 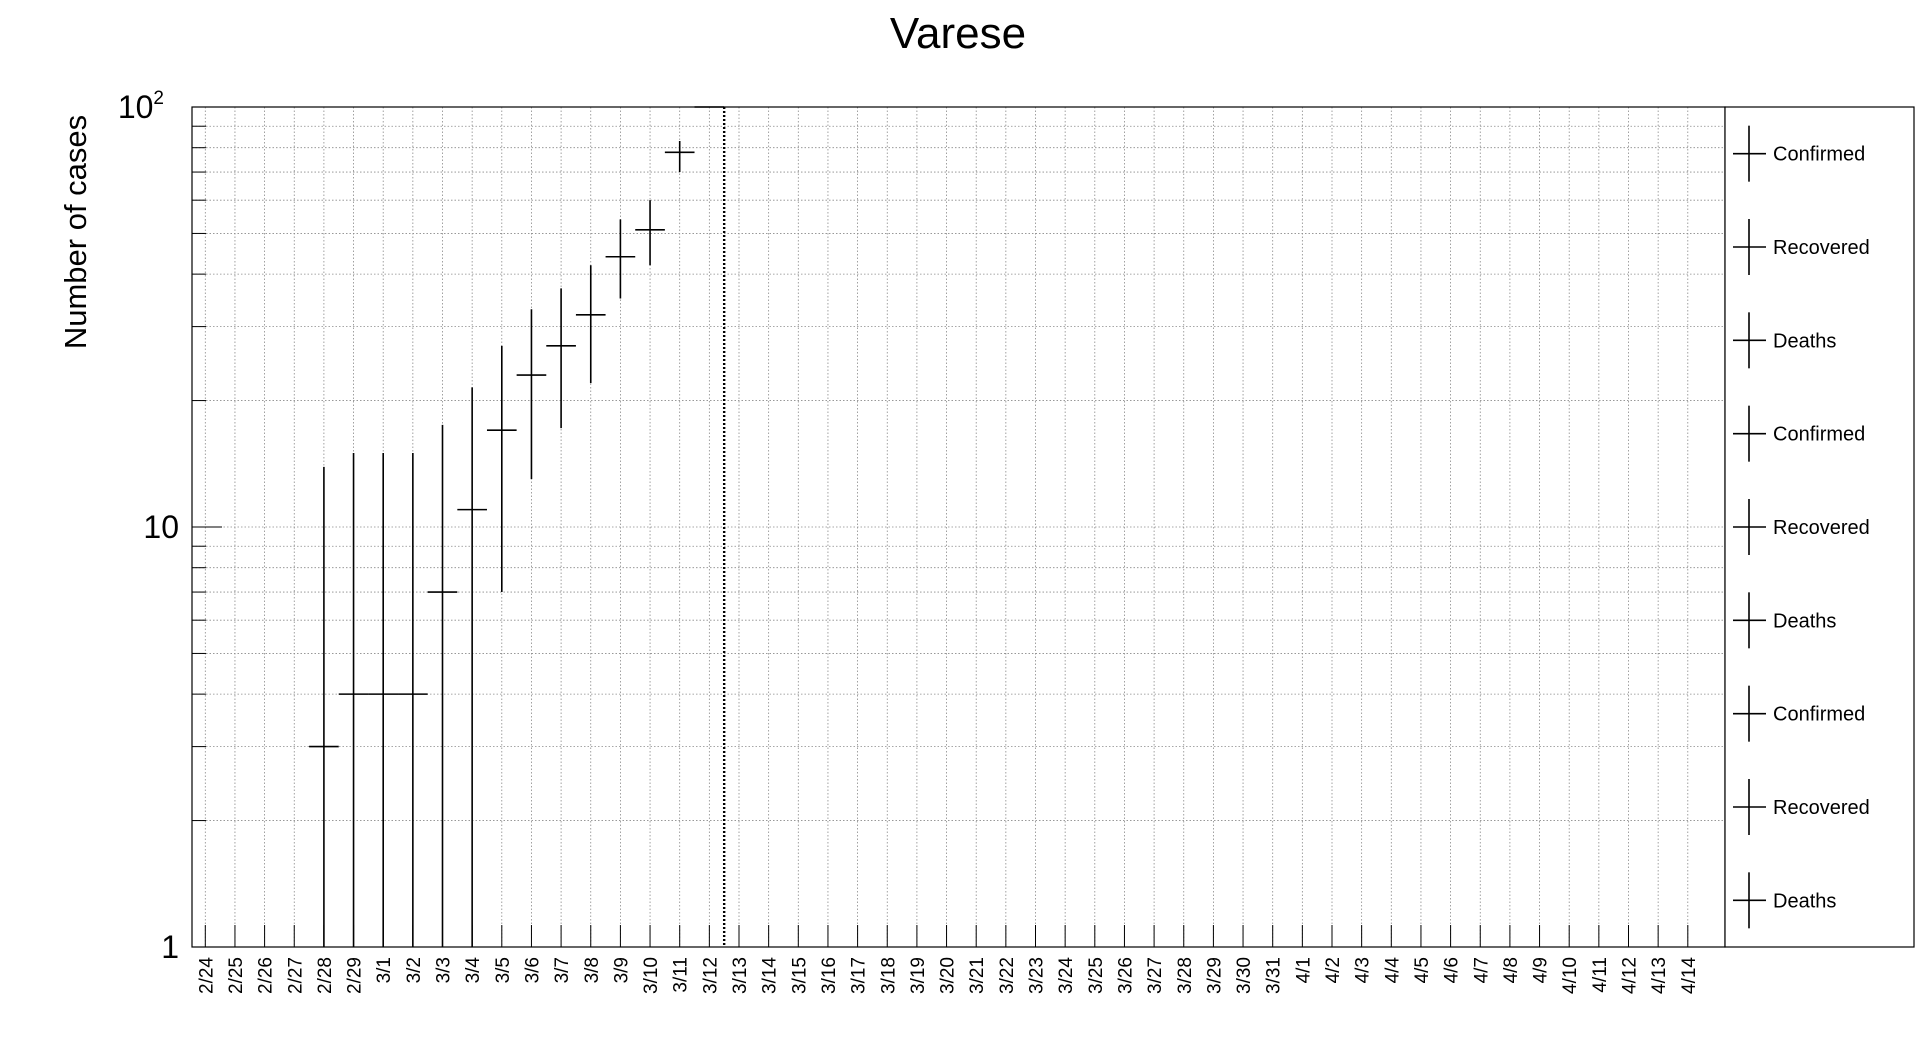 I want to click on x-tick-label: 4/6, so click(x=1452, y=970).